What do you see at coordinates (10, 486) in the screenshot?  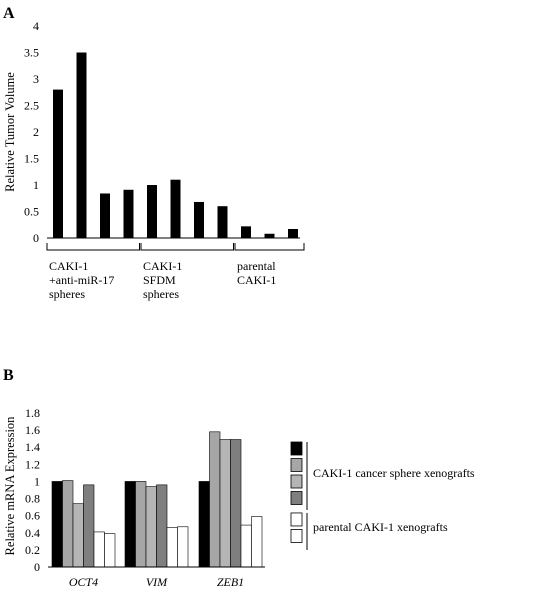 I see `panel-b-y-axis-title: Relative mRNA Expression` at bounding box center [10, 486].